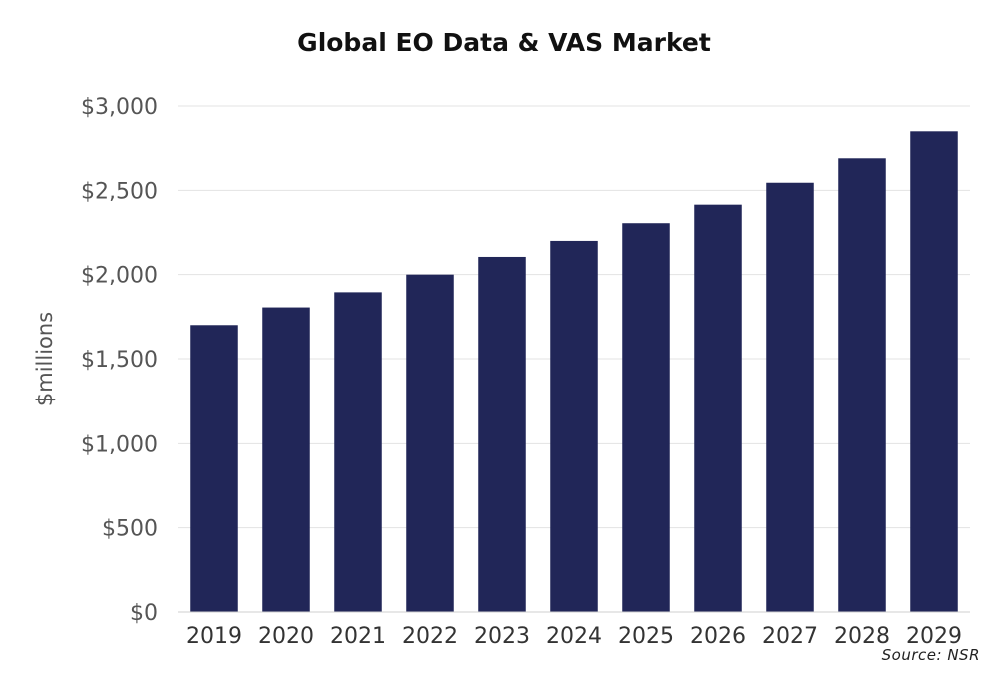  What do you see at coordinates (214, 636) in the screenshot?
I see `x-tick-label: 2019` at bounding box center [214, 636].